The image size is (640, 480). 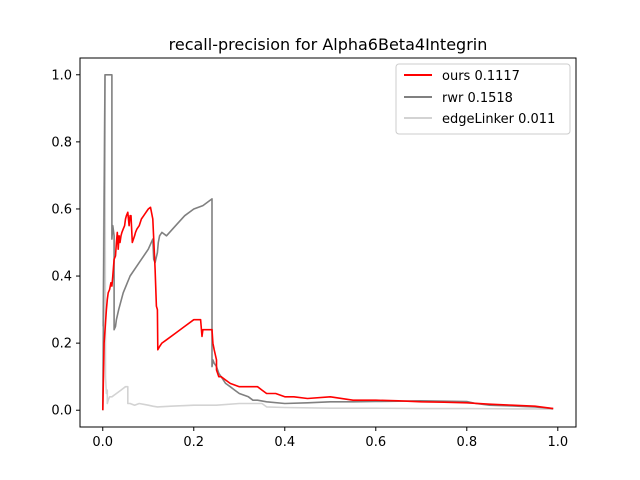 What do you see at coordinates (477, 98) in the screenshot?
I see `legend-label-rwr: rwr 0.1518` at bounding box center [477, 98].